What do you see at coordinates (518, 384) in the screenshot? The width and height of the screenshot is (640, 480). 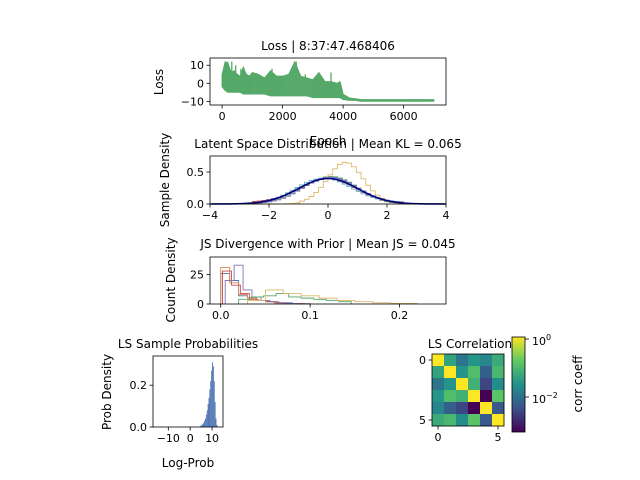 I see `corr-colorbar` at bounding box center [518, 384].